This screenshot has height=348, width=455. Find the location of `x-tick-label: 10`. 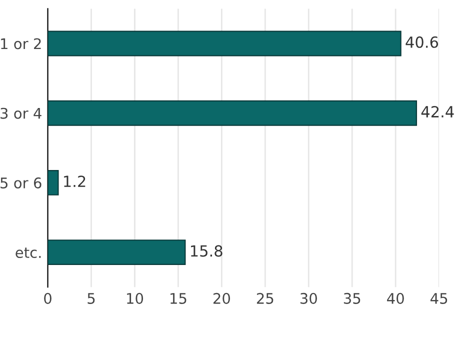

x-tick-label: 10 is located at coordinates (135, 298).